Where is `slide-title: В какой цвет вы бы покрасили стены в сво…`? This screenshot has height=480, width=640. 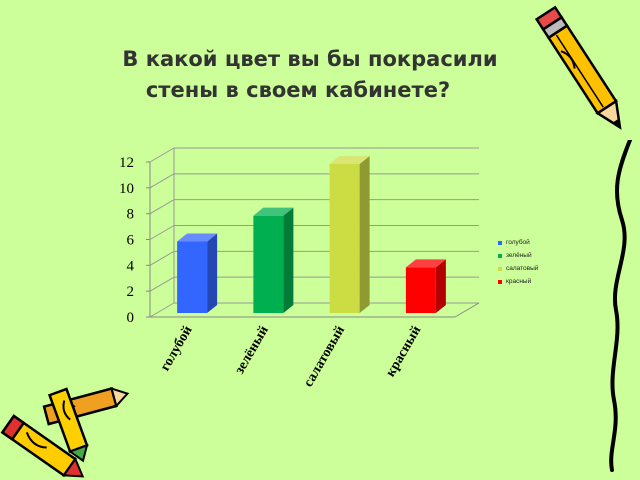 slide-title: В какой цвет вы бы покрасили стены в сво… is located at coordinates (310, 75).